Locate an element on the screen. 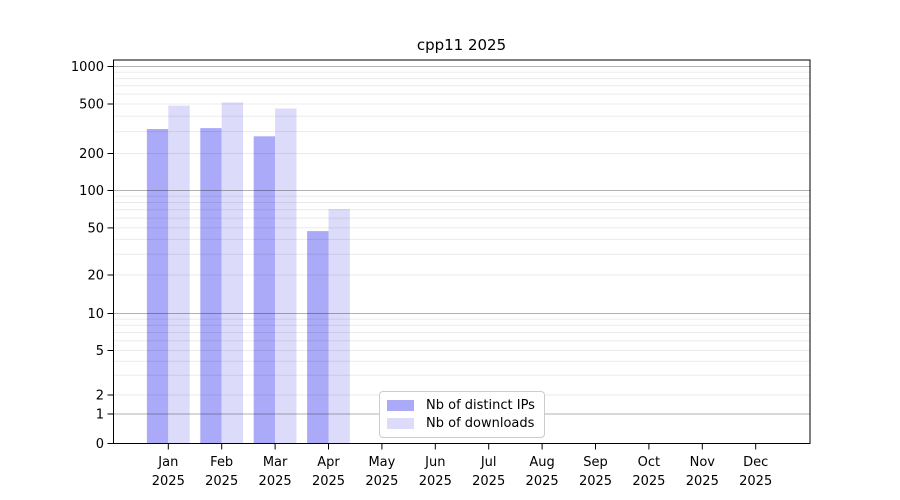  legend-item-downloads: Nb of downloads is located at coordinates (462, 423).